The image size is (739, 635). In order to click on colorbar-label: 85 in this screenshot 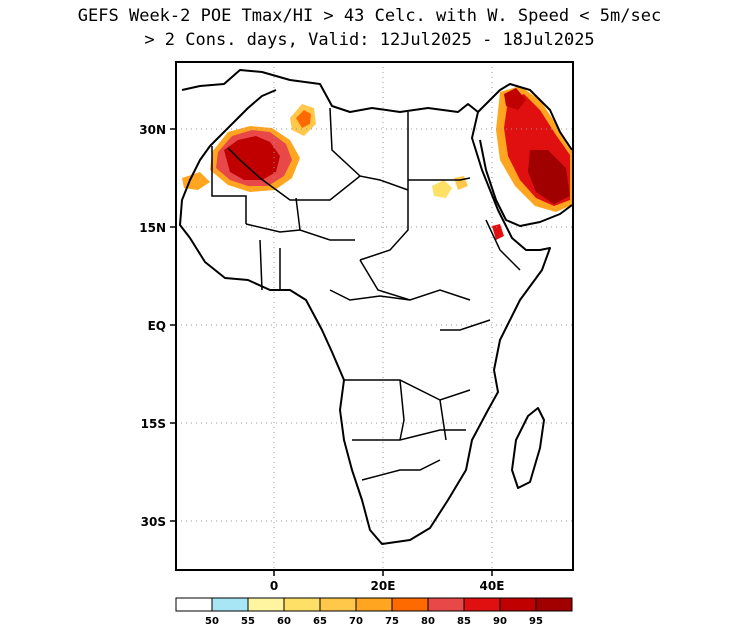, I will do `click(464, 621)`.